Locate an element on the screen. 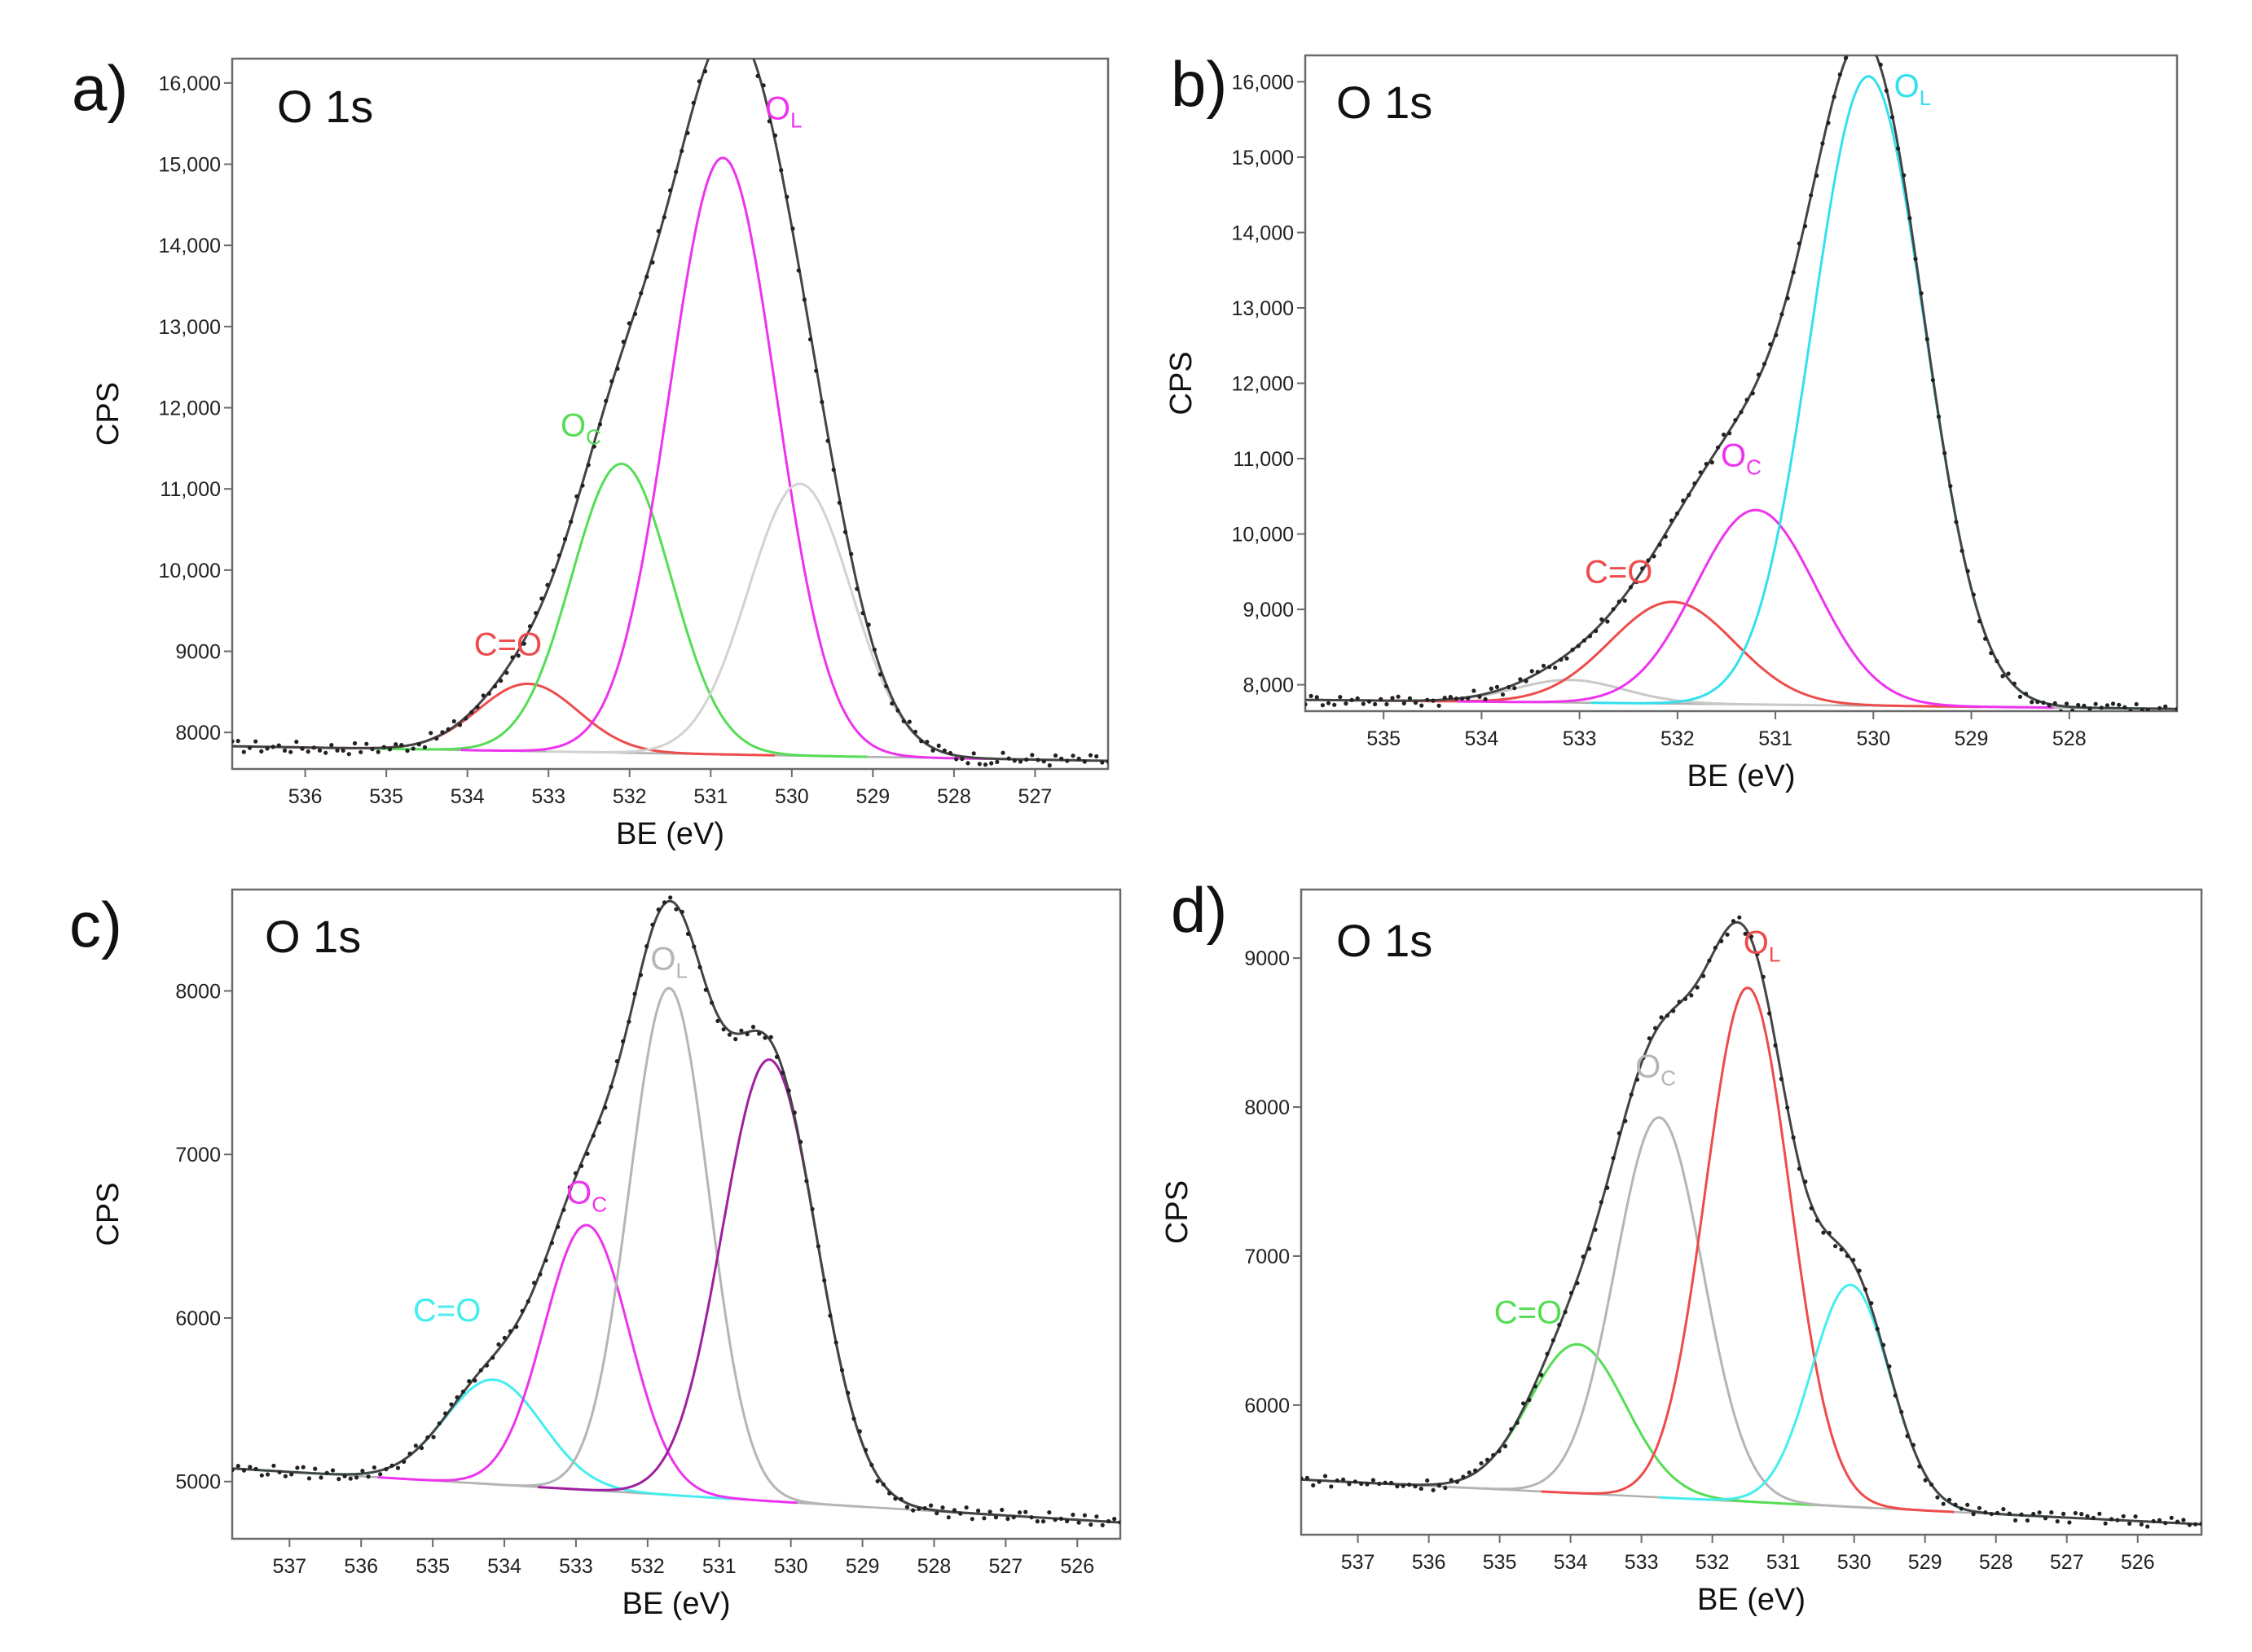  y-tick-label: 13,000 is located at coordinates (1263, 308).